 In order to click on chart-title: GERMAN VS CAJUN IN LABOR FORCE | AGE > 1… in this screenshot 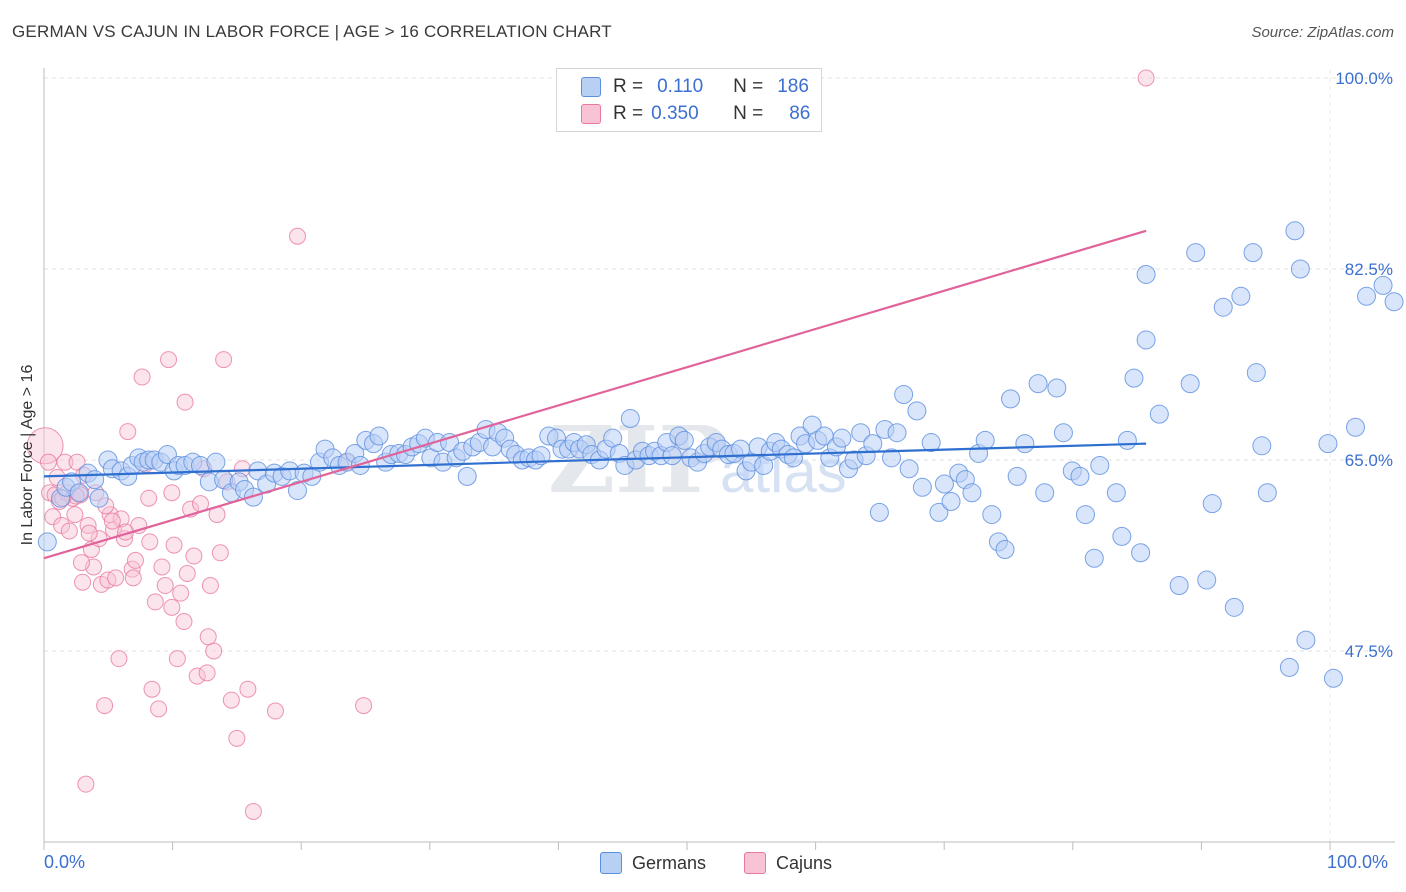, I will do `click(312, 31)`.